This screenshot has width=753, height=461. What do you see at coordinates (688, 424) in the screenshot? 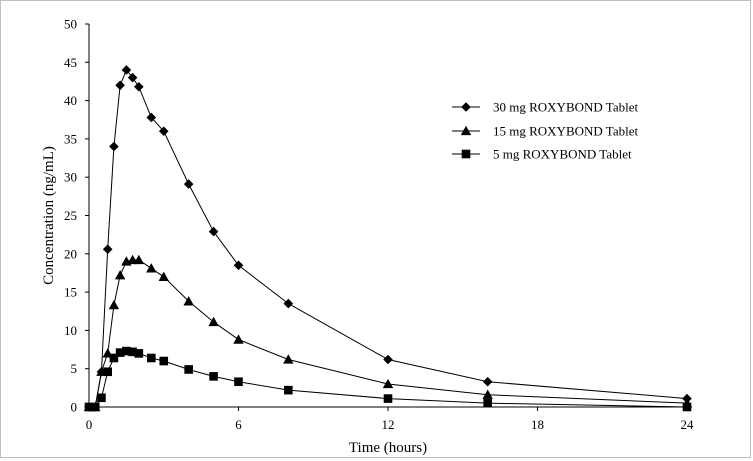
I see `x-tick-label: 24` at bounding box center [688, 424].